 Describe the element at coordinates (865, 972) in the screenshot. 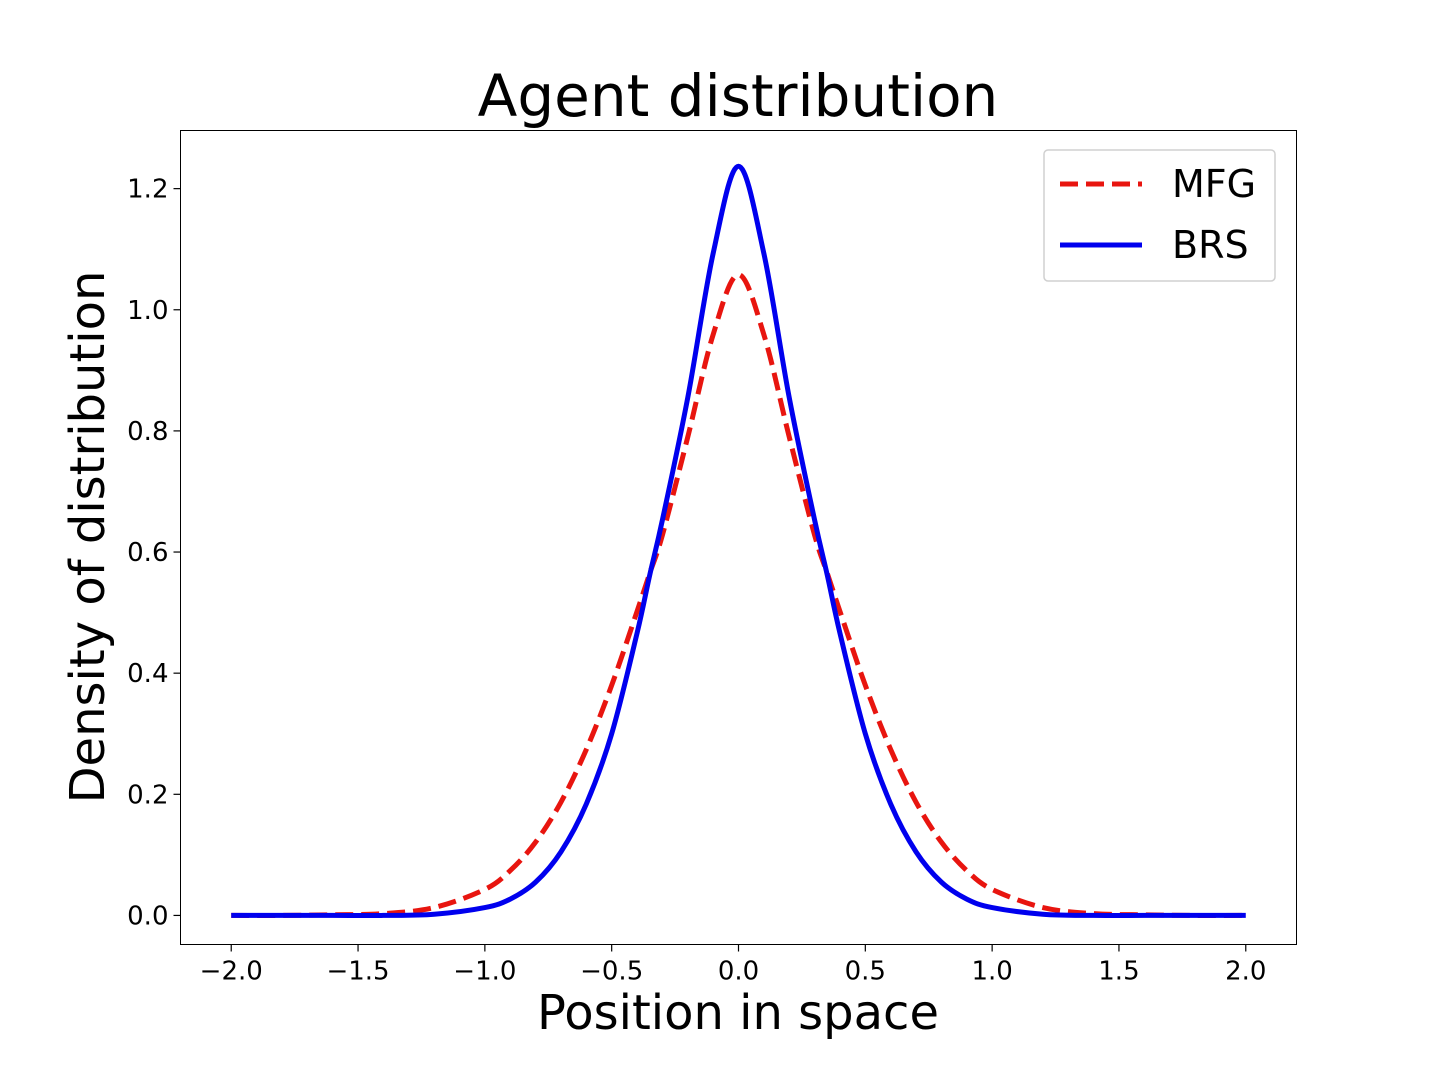

I see `x-tick-label: 0.5` at that location.